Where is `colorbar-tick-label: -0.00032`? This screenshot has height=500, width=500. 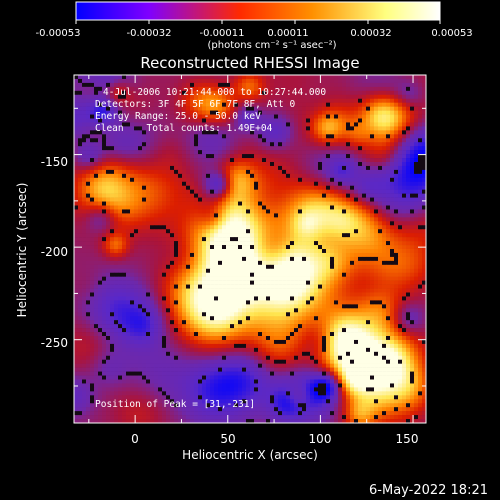 colorbar-tick-label: -0.00032 is located at coordinates (149, 33).